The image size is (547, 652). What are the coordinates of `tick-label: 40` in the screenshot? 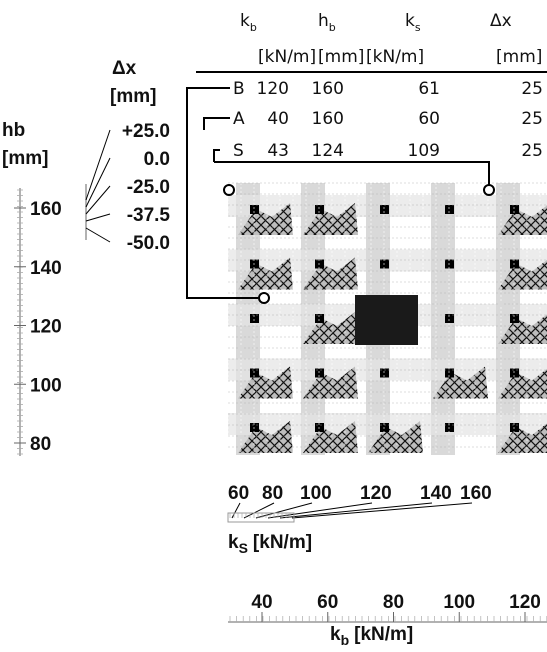 It's located at (261, 602).